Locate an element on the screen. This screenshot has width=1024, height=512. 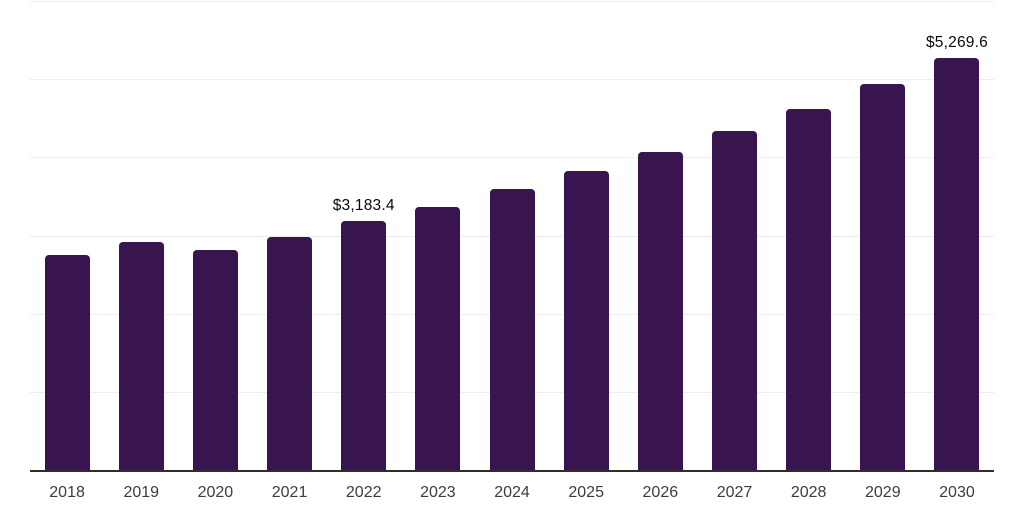
bar-wrap-2029 is located at coordinates (883, 276).